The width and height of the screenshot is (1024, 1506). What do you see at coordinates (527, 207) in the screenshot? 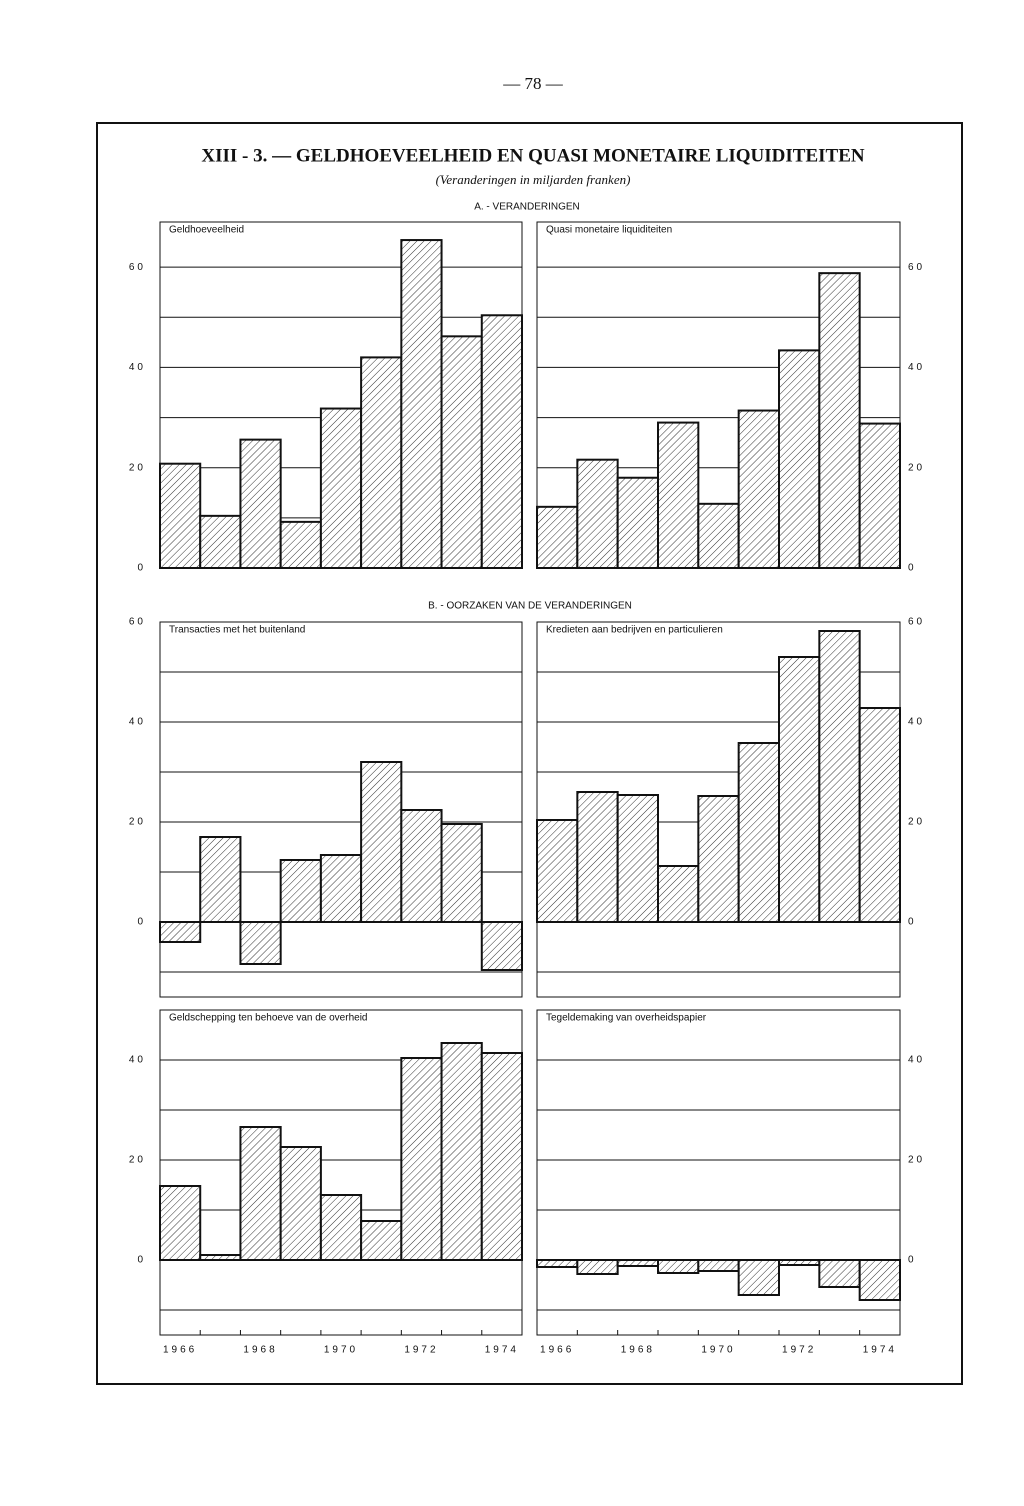
I see `section-label: A. - VERANDERINGEN` at bounding box center [527, 207].